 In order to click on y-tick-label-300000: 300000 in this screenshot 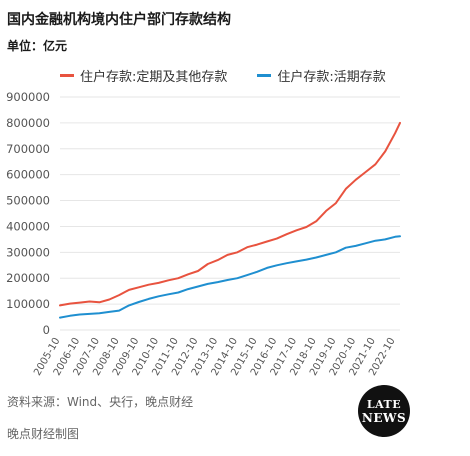, I will do `click(28, 252)`.